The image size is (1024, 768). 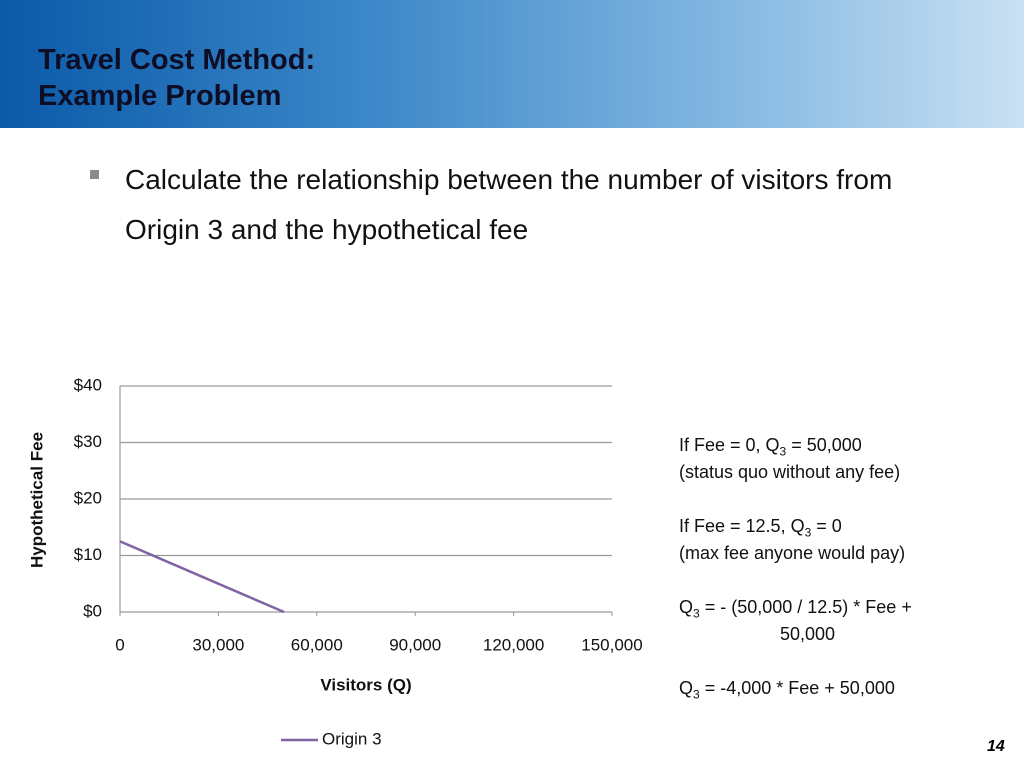 I want to click on note-text: If Fee = 0, Q, so click(x=729, y=445).